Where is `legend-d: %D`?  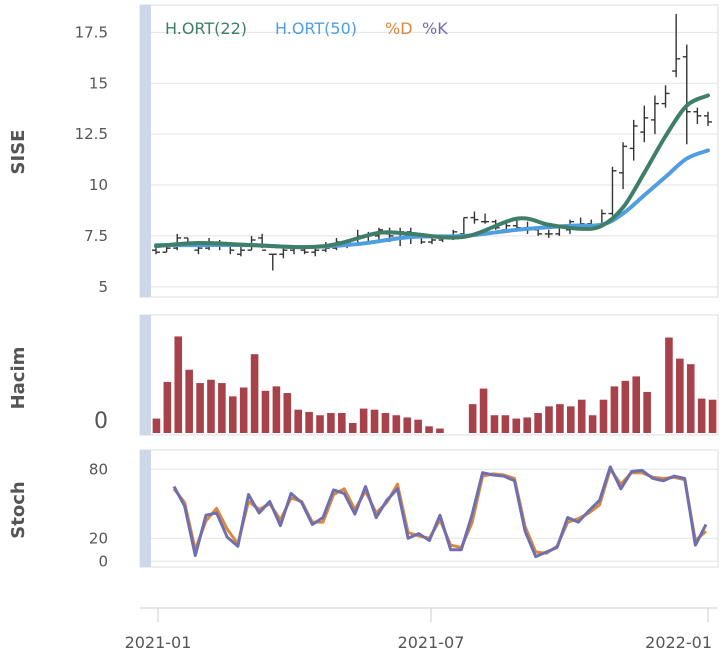 legend-d: %D is located at coordinates (399, 28).